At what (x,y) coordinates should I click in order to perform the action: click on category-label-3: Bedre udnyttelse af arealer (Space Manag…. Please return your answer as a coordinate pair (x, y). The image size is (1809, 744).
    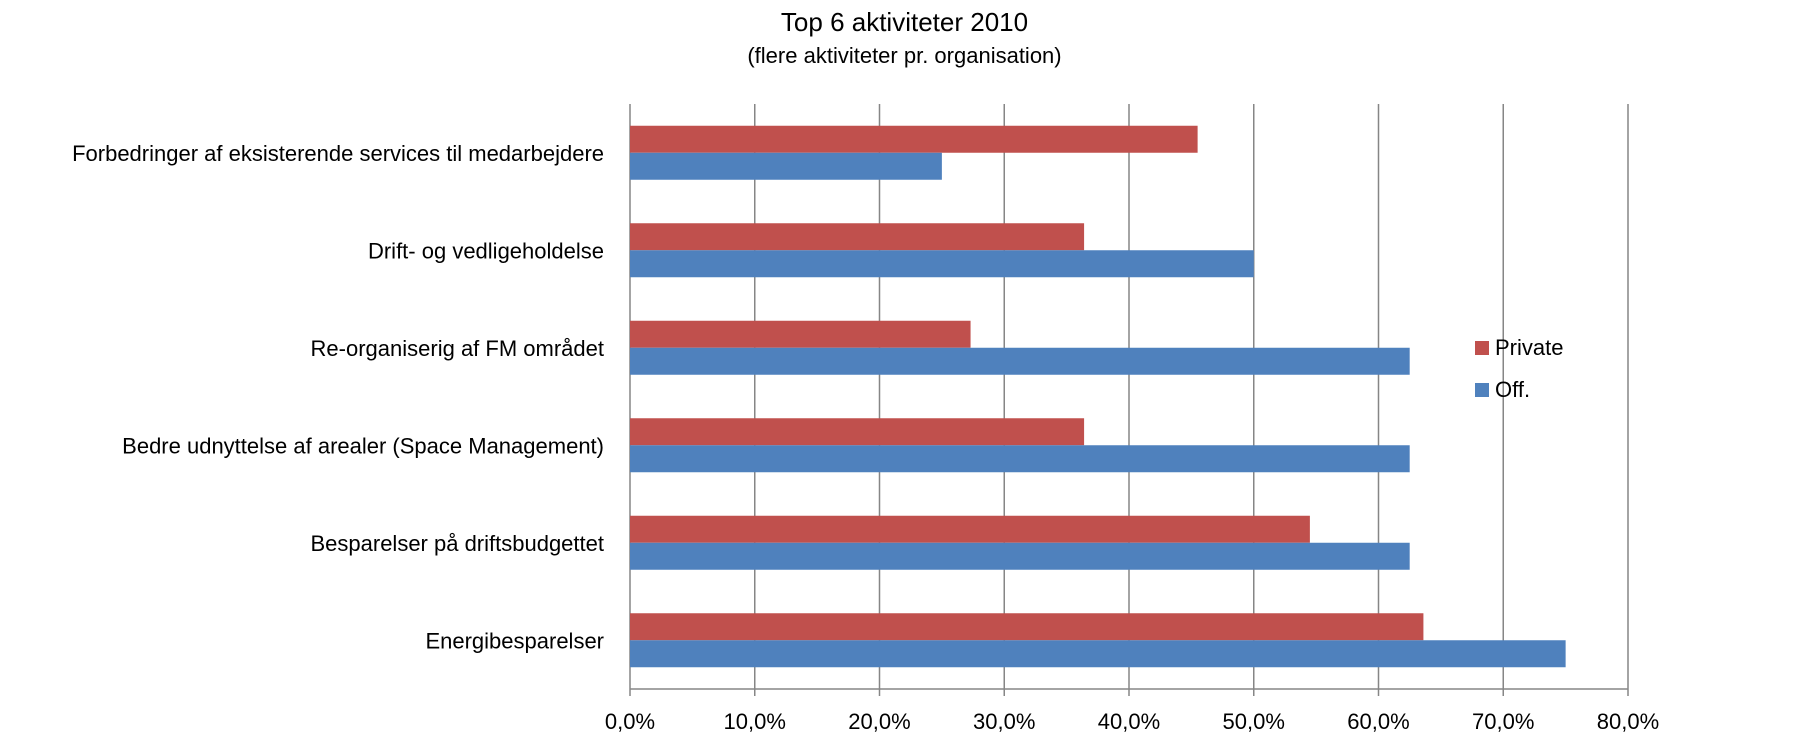
    Looking at the image, I should click on (363, 445).